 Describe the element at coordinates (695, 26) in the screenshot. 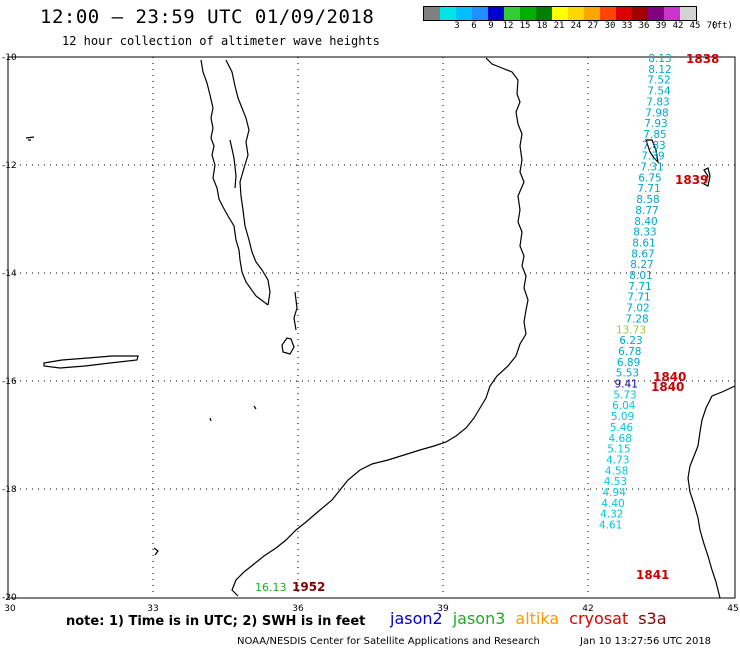

I see `legend-tick-label: 45` at that location.